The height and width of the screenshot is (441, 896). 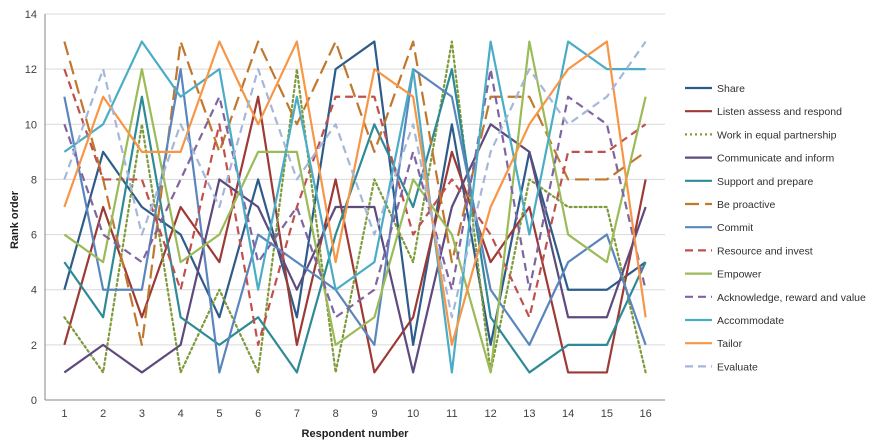 I want to click on legend-label: Commit, so click(x=735, y=228).